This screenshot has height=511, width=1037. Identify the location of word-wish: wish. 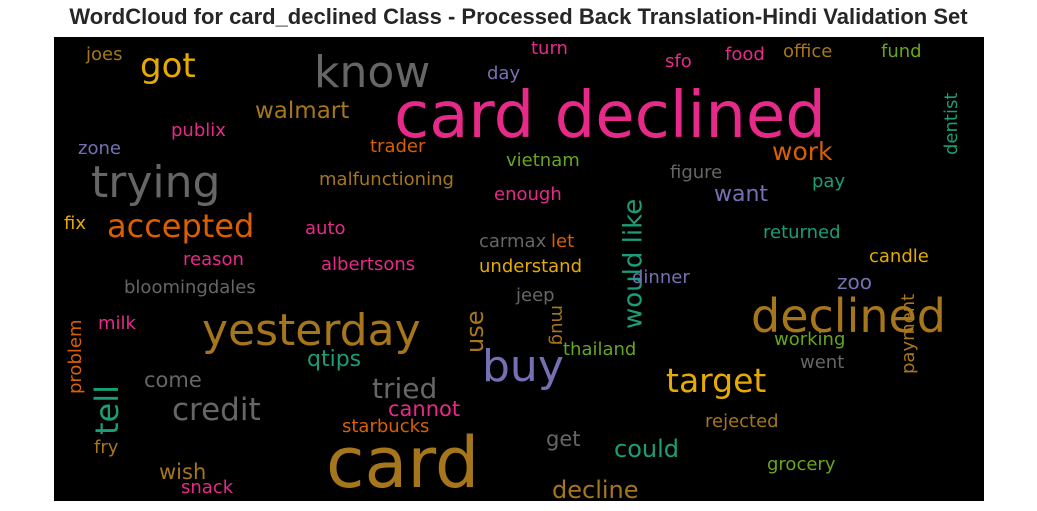
(182, 472).